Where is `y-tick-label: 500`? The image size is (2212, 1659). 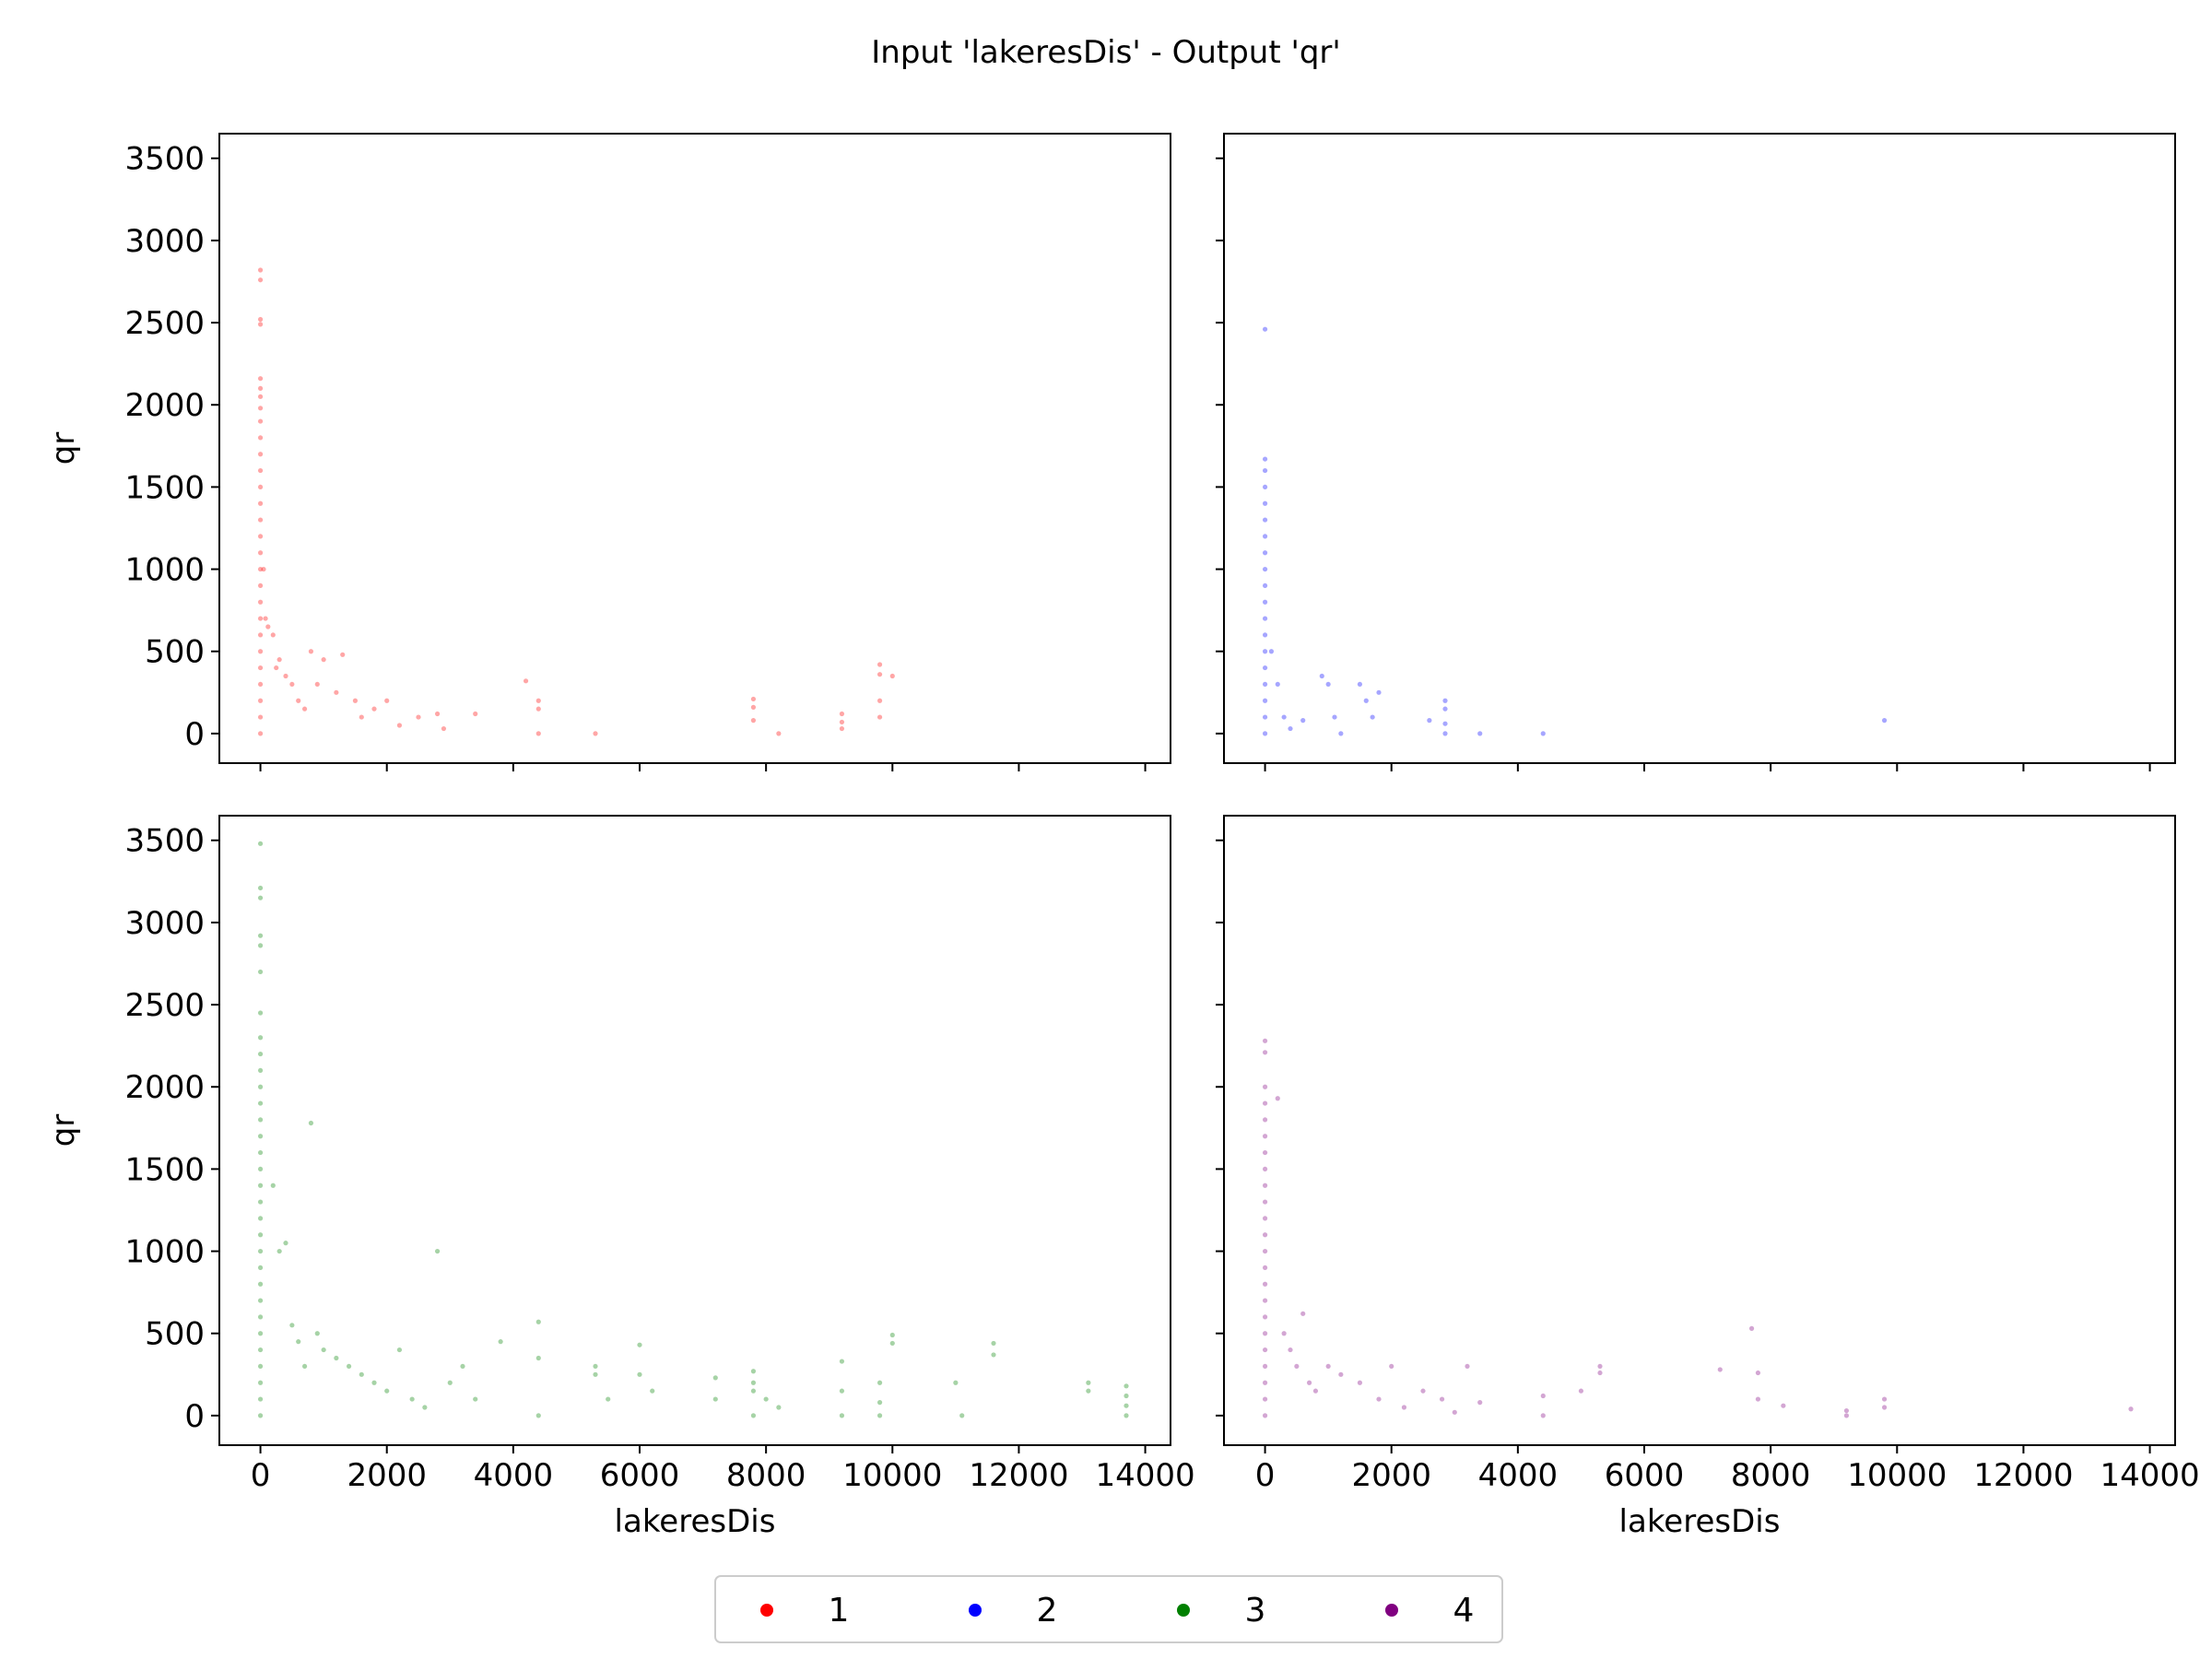 y-tick-label: 500 is located at coordinates (175, 652).